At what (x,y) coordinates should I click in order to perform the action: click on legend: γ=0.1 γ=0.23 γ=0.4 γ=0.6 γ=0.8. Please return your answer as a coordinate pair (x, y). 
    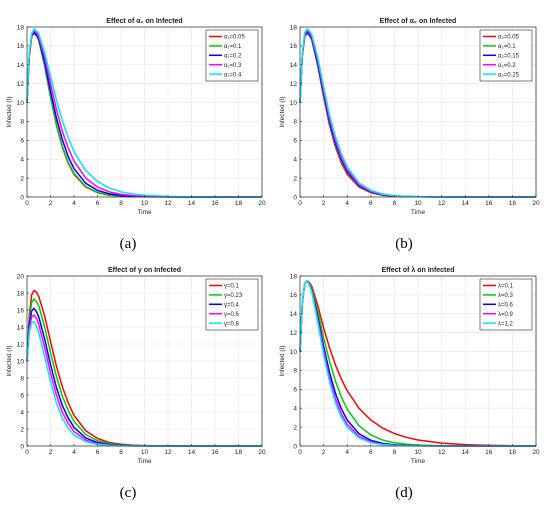
    Looking at the image, I should click on (232, 304).